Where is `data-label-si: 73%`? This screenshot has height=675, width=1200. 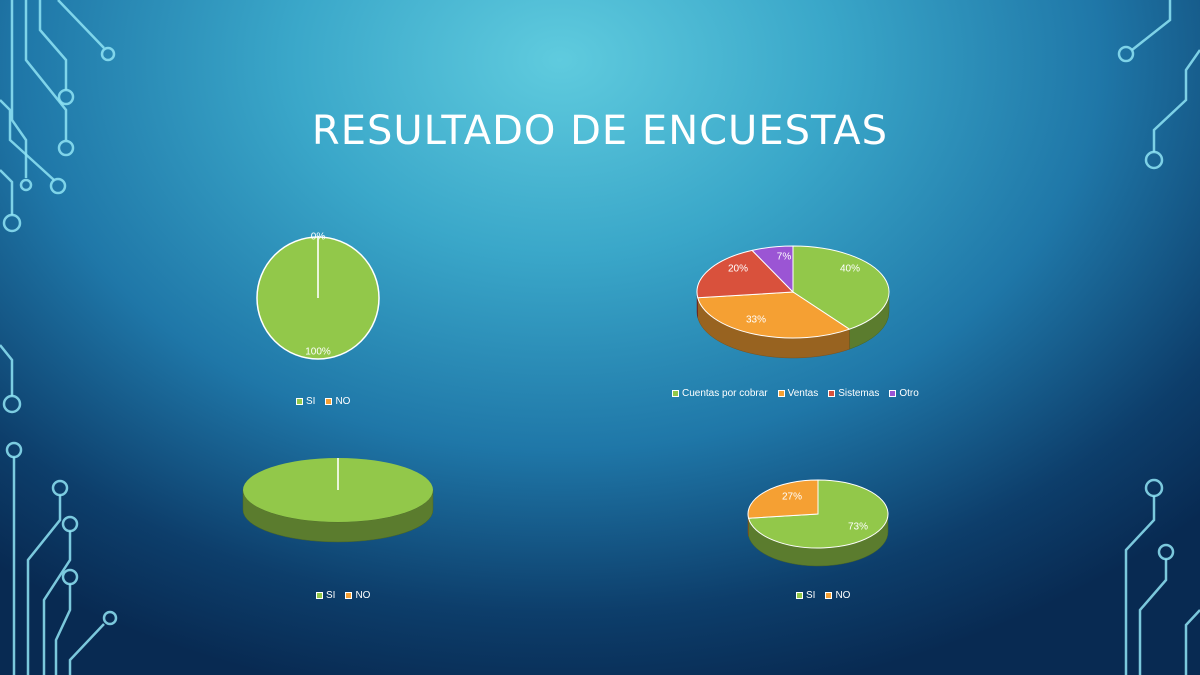
data-label-si: 73% is located at coordinates (858, 527).